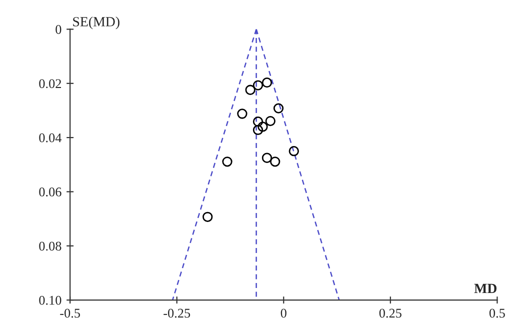 The height and width of the screenshot is (336, 519). Describe the element at coordinates (50, 83) in the screenshot. I see `y-tick-label: 0.02` at that location.